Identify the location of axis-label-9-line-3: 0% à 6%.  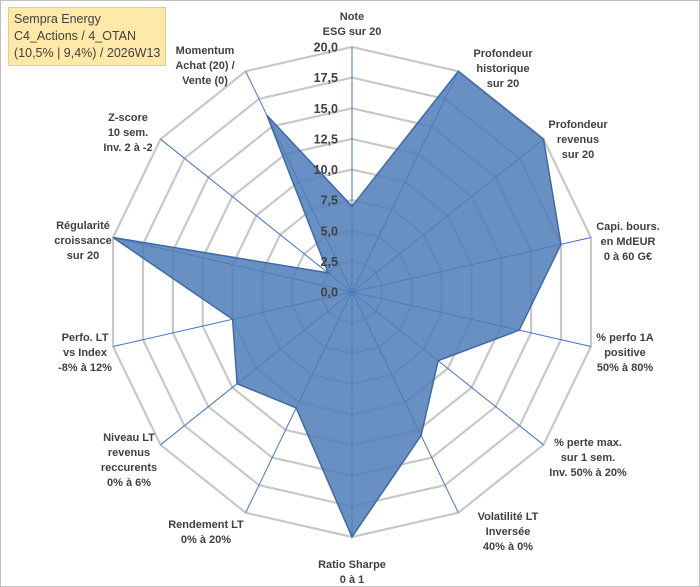
(129, 483).